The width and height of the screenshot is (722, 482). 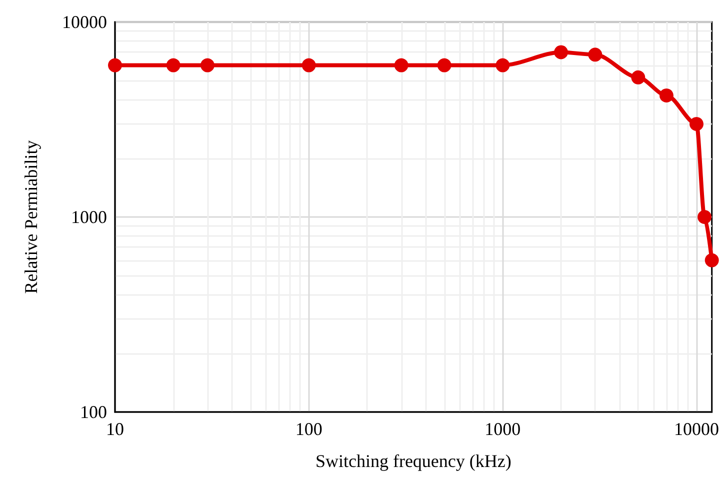 I want to click on y-tick-label: 1000, so click(x=89, y=217).